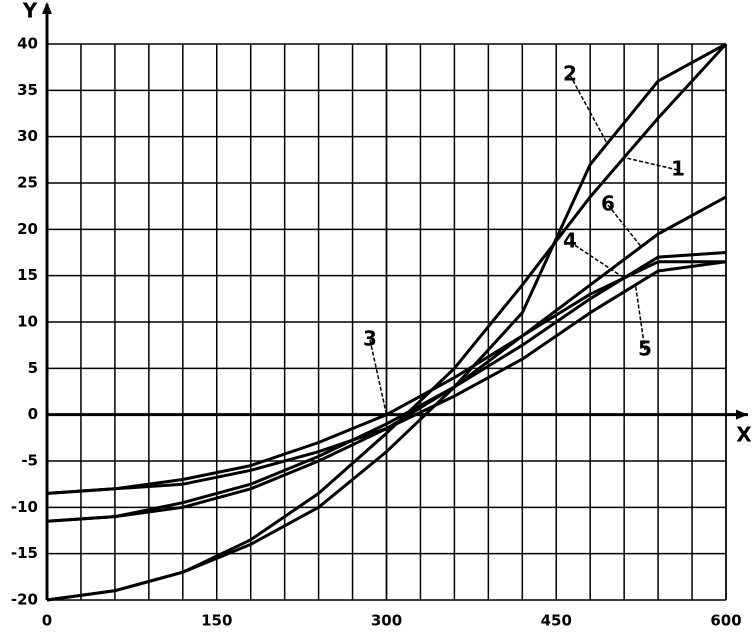 This screenshot has width=756, height=633. What do you see at coordinates (27, 90) in the screenshot?
I see `y-tick-label: 35` at bounding box center [27, 90].